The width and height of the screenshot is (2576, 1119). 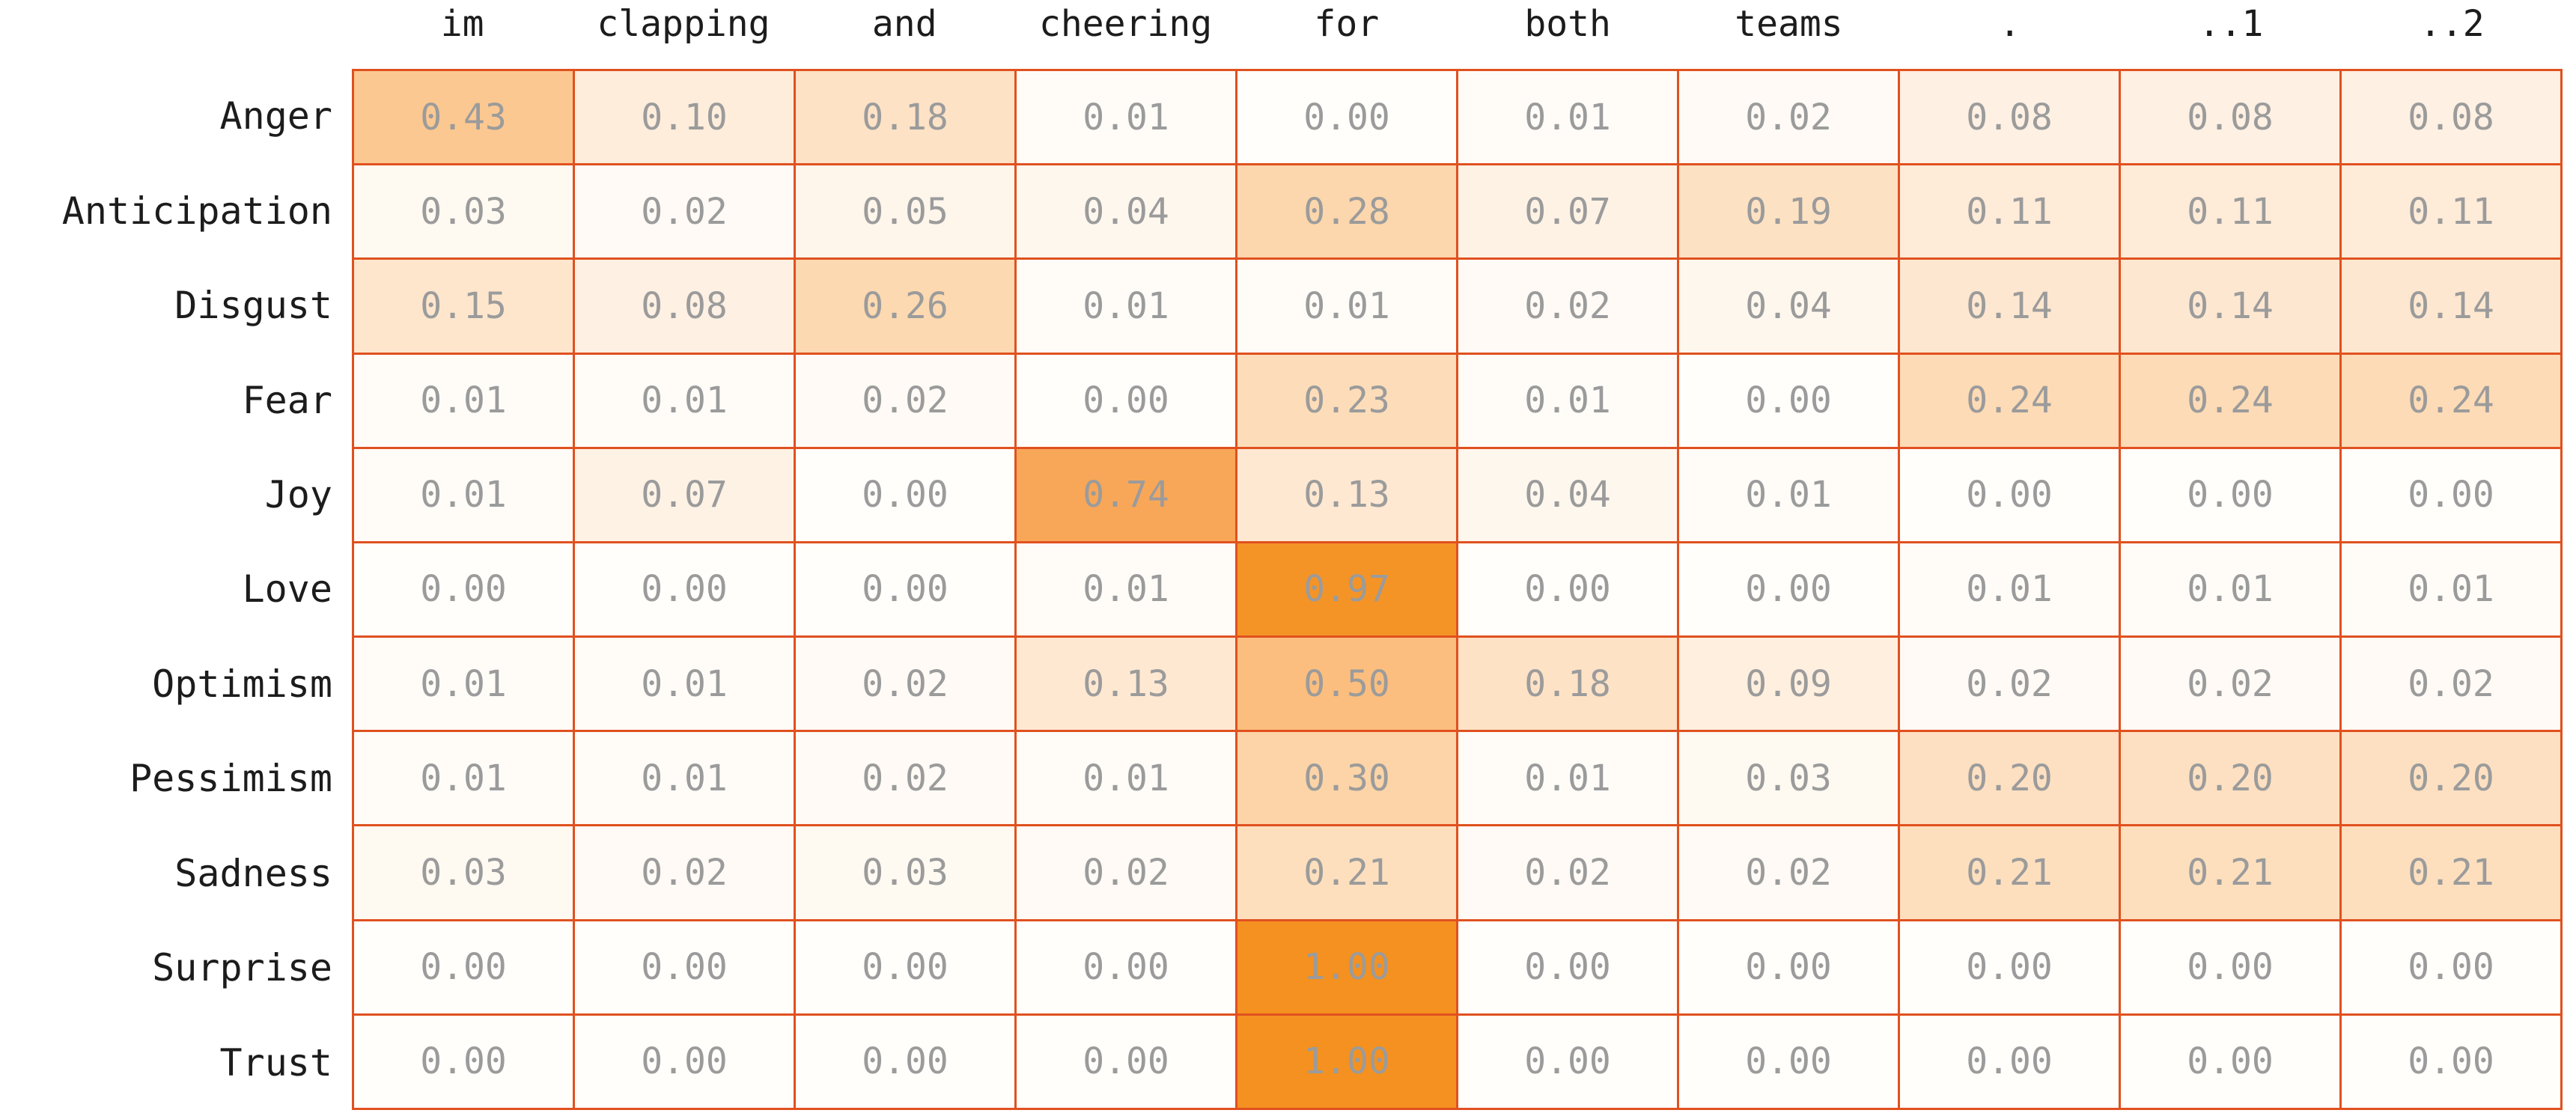 I want to click on heatmap-cell: 0.74, so click(x=1126, y=494).